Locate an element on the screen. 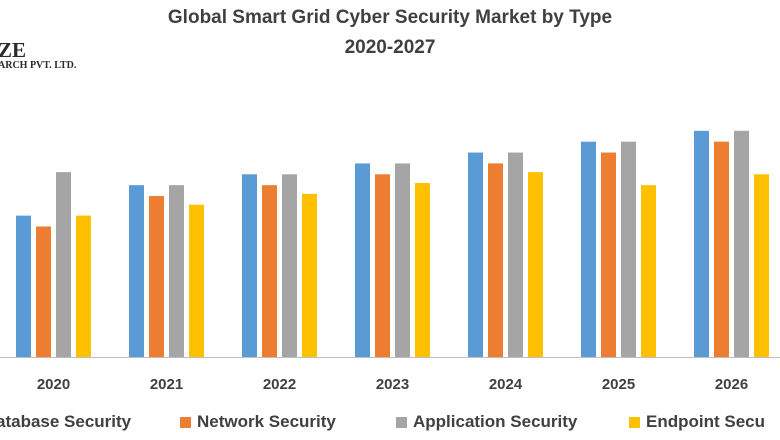 The width and height of the screenshot is (780, 440). brand-logo: ZE ARCH PVT. LTD. is located at coordinates (38, 55).